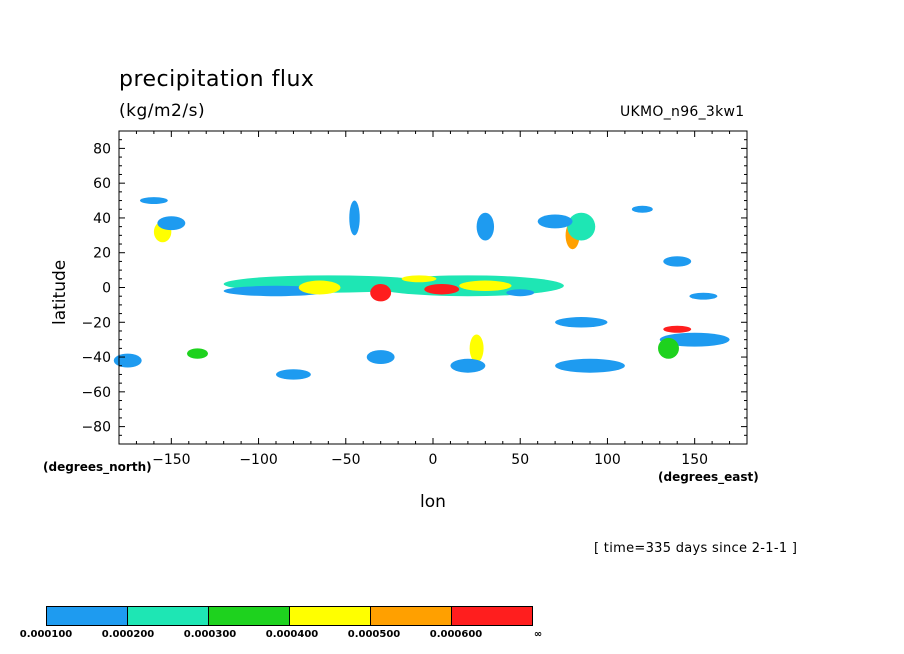  Describe the element at coordinates (102, 219) in the screenshot. I see `y-tick-label: 40` at that location.